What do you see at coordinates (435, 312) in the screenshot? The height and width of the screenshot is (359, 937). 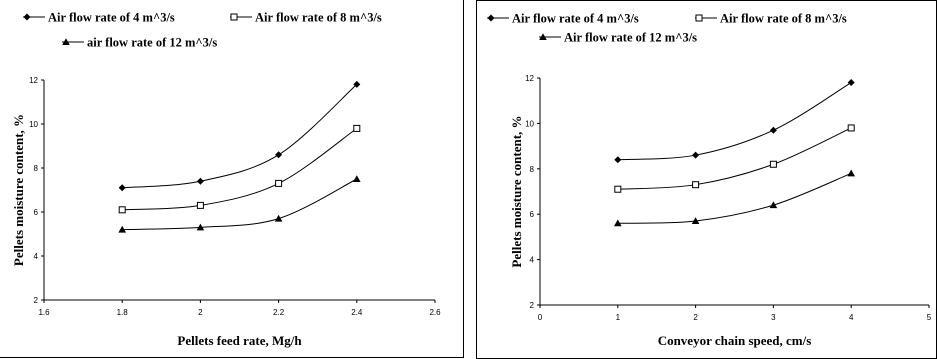 I see `x-tick-label: 2.6` at bounding box center [435, 312].